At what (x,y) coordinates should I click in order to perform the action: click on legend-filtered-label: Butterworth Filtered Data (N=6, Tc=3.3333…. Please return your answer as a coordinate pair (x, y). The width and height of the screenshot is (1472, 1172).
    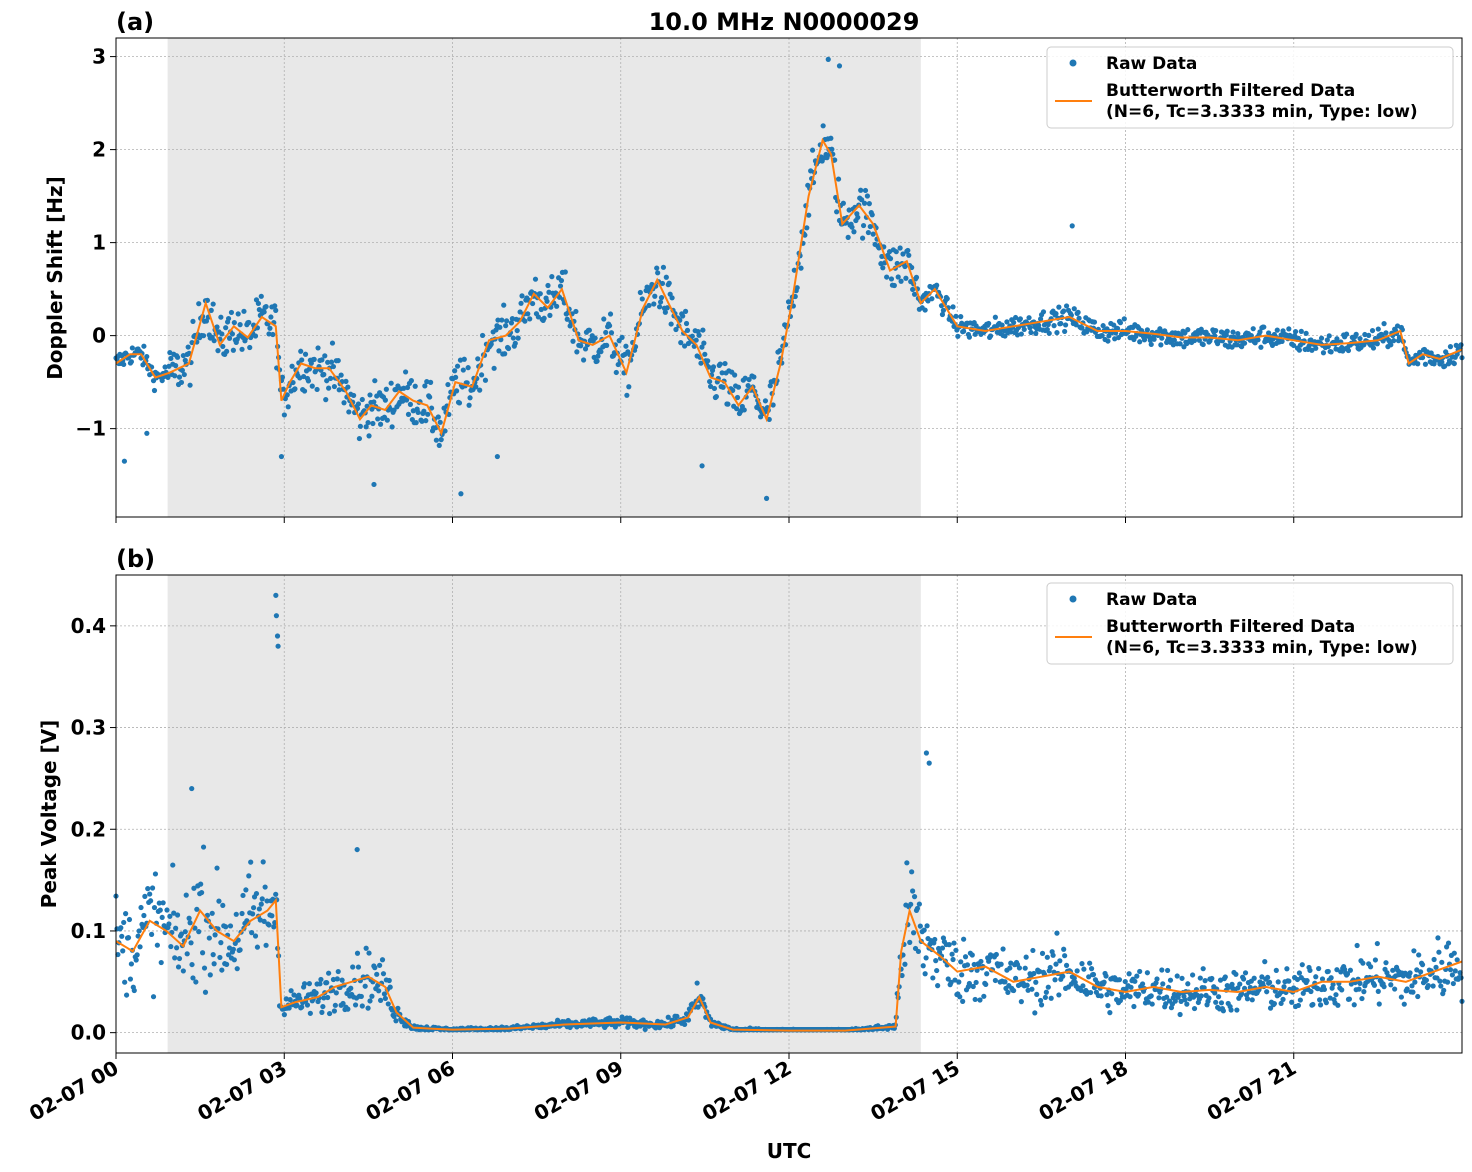
    Looking at the image, I should click on (1262, 101).